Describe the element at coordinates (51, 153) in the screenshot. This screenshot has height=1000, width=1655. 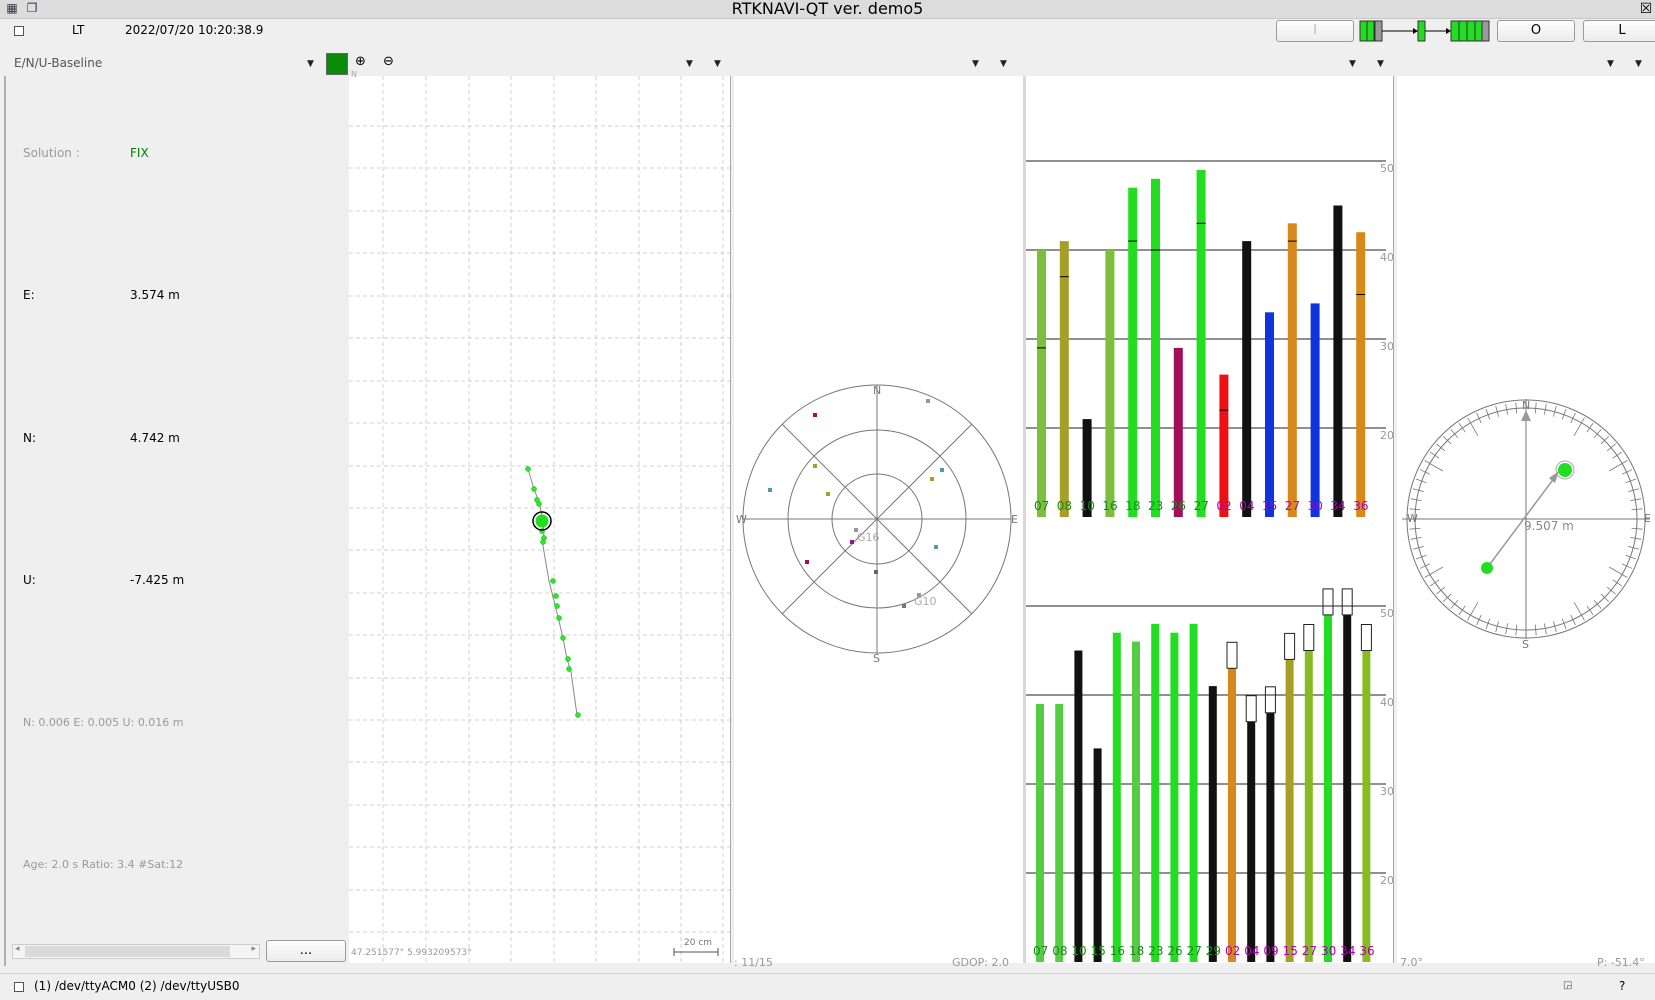
I see `solution-label: Solution :` at that location.